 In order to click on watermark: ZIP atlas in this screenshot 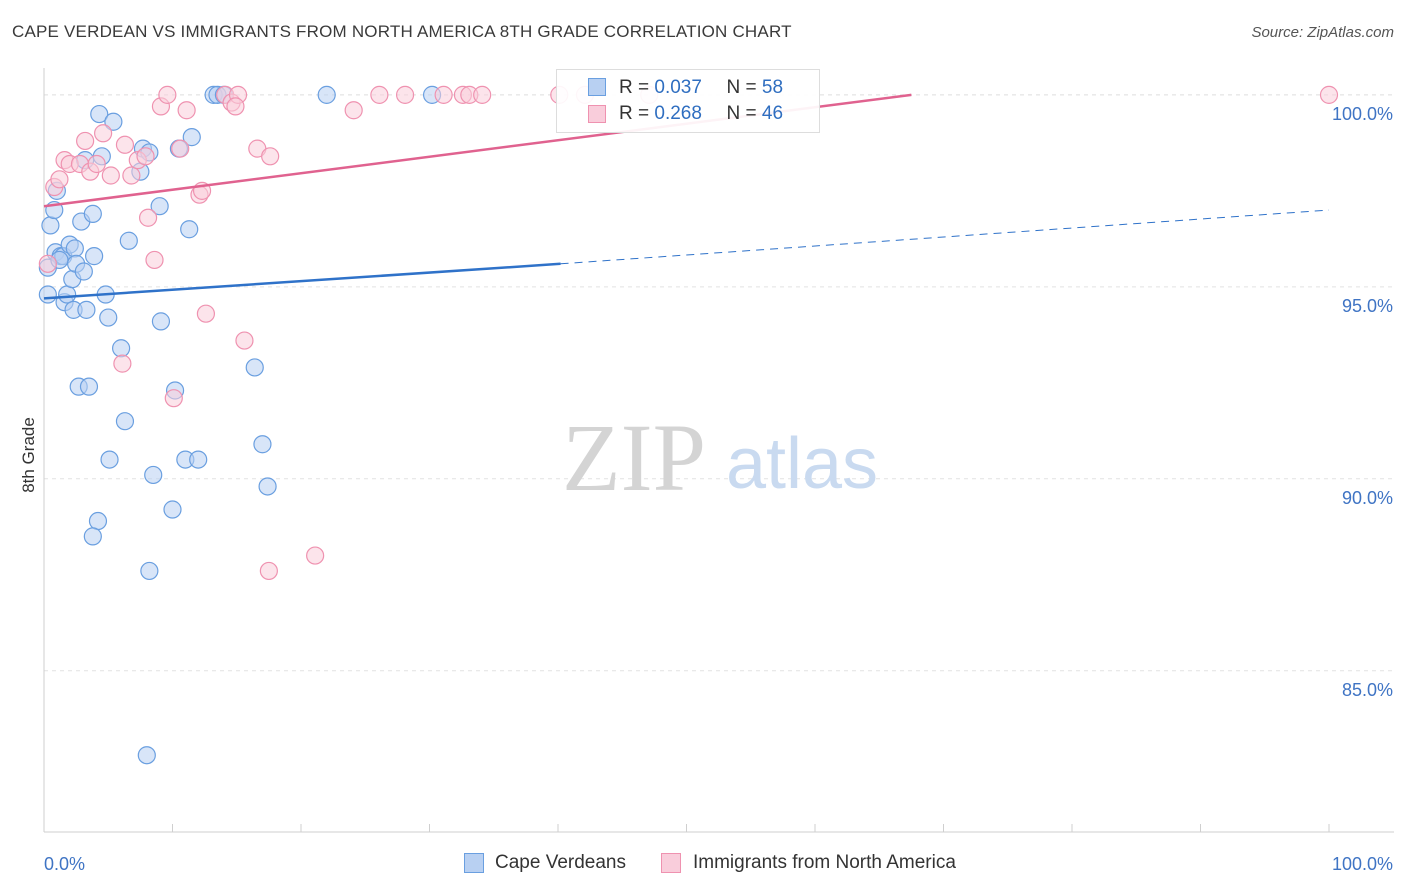, I will do `click(720, 457)`.